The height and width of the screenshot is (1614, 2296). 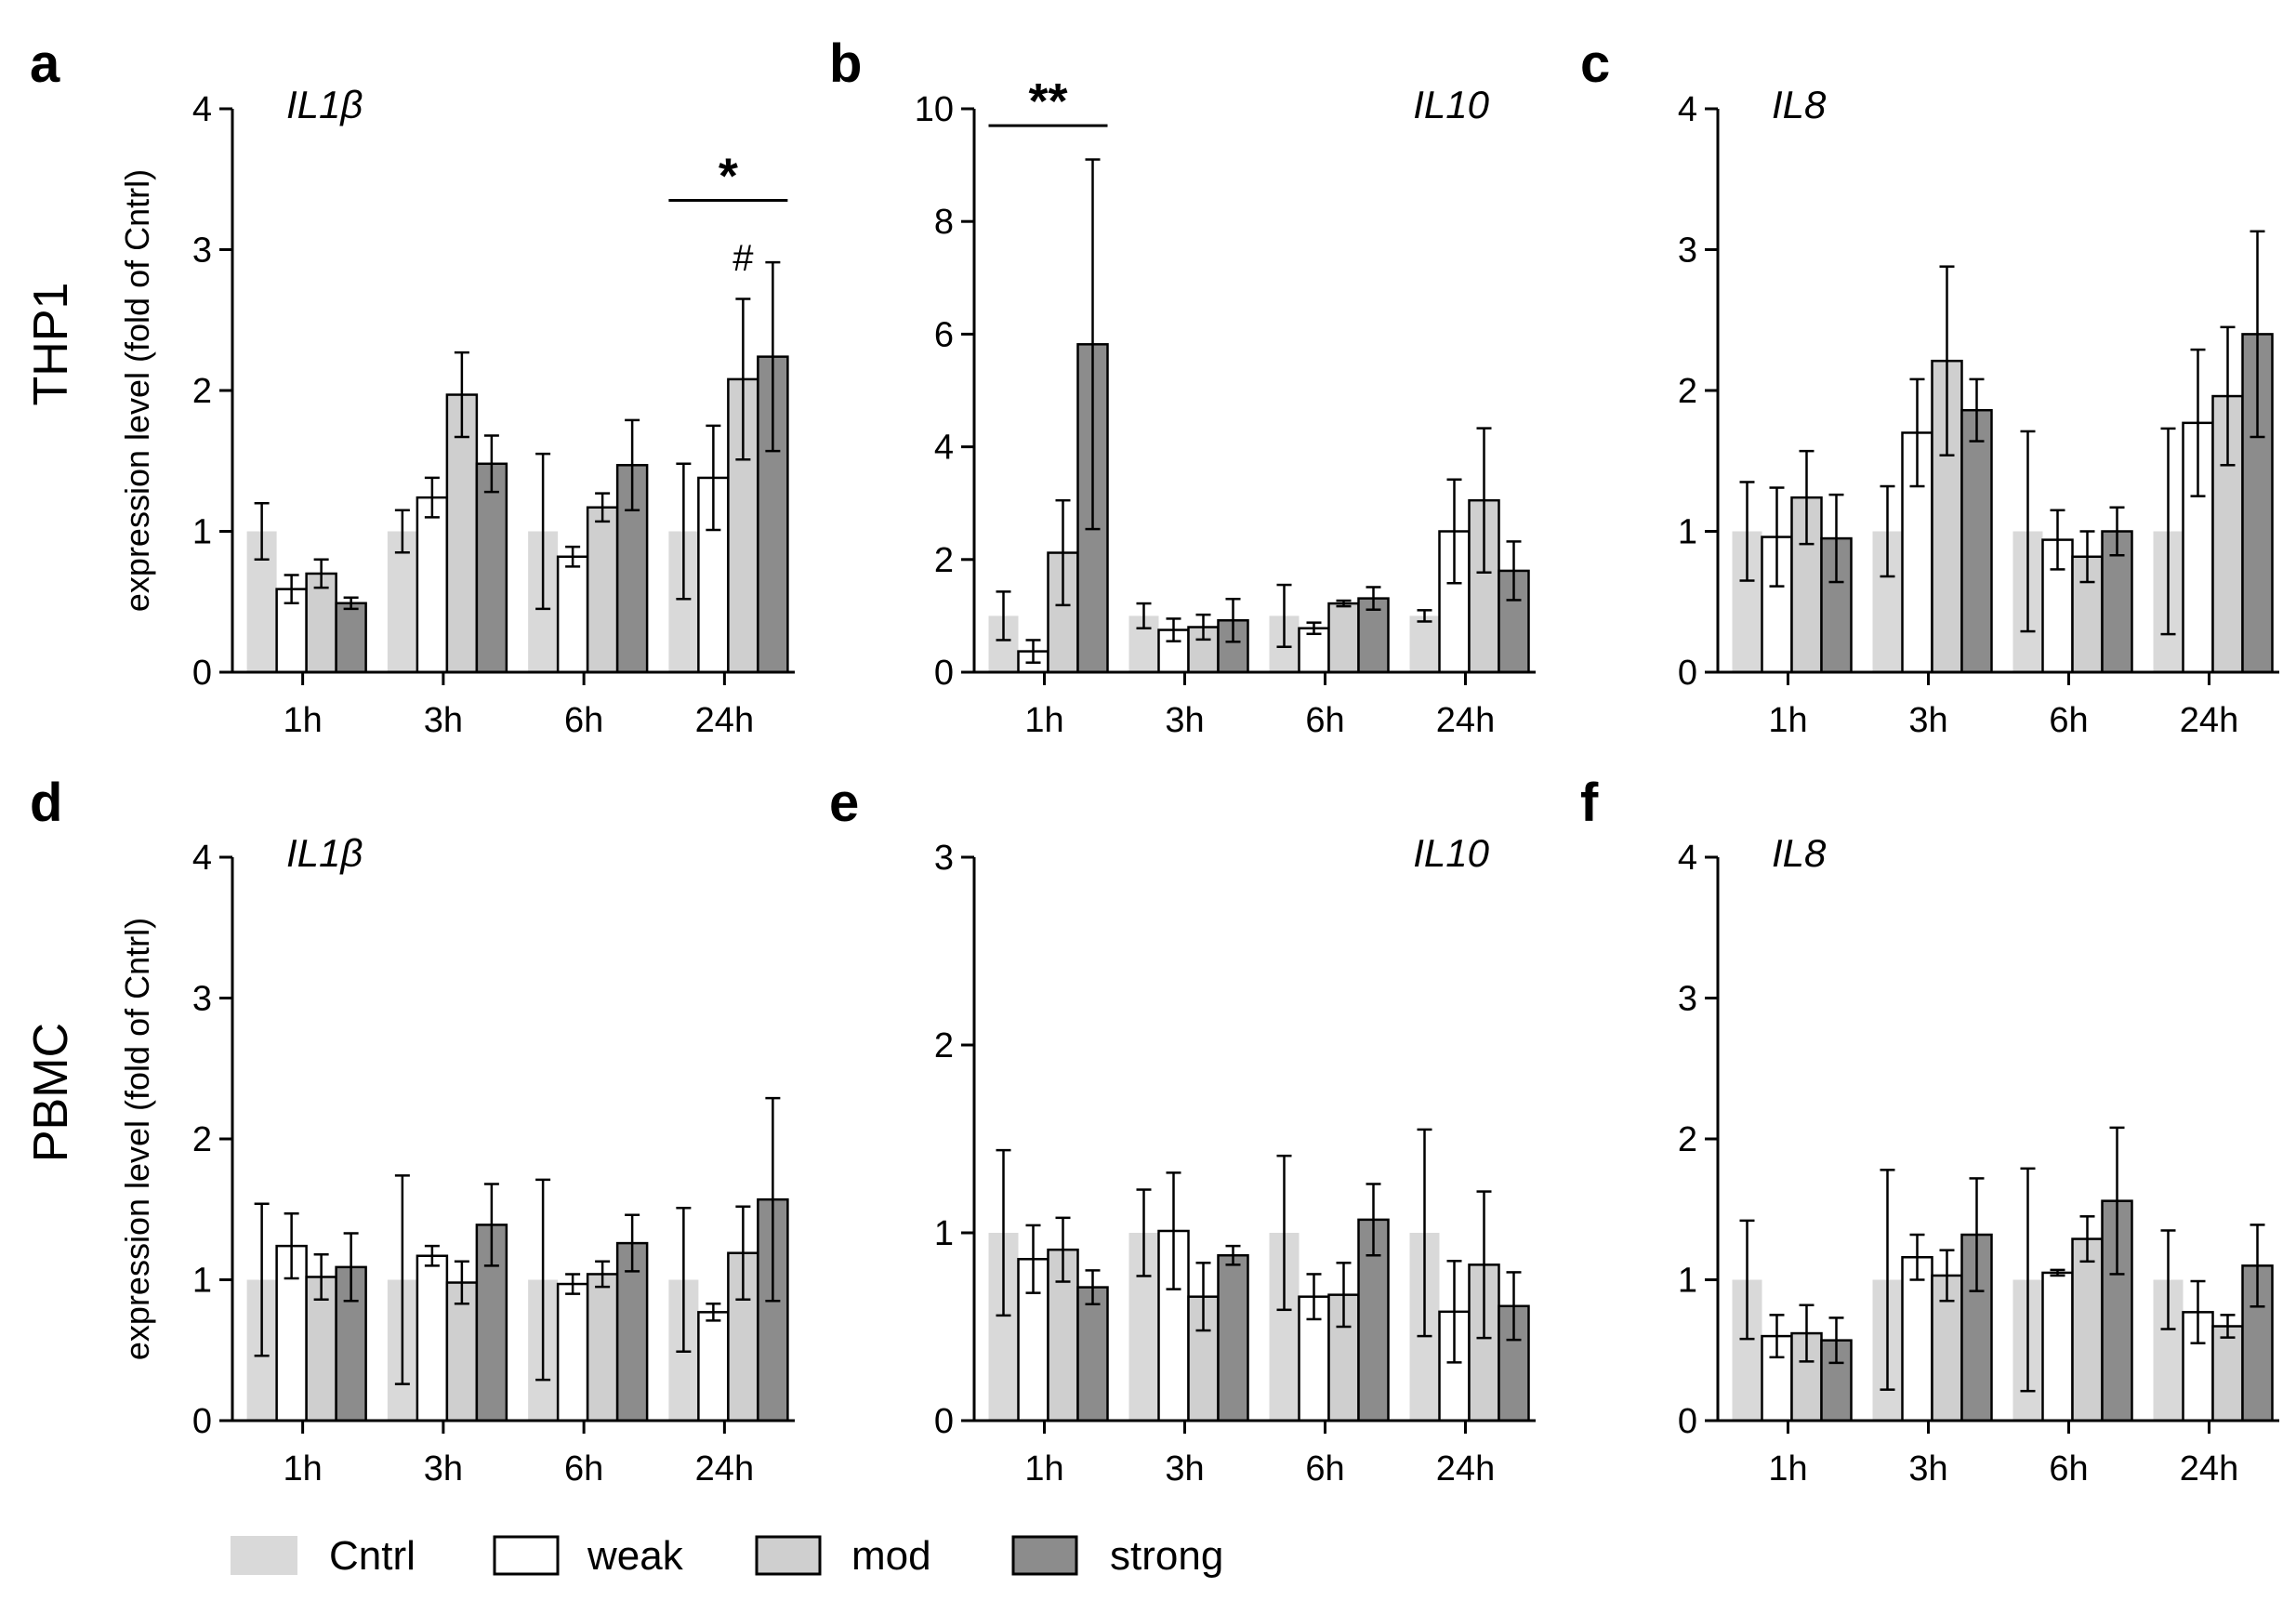 I want to click on gene-label-b: IL10, so click(x=1451, y=105).